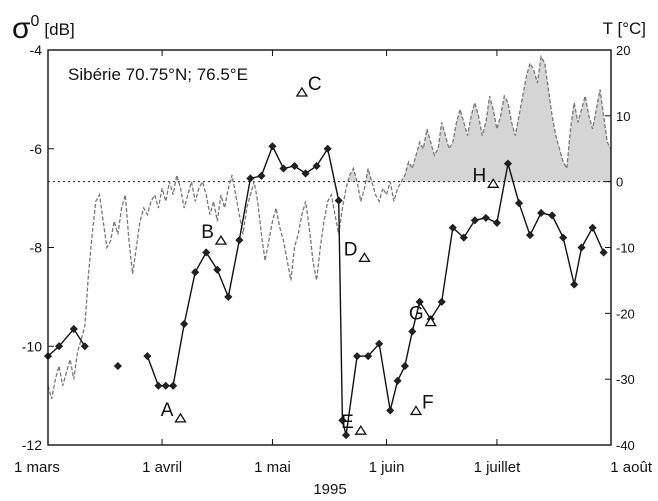  Describe the element at coordinates (623, 50) in the screenshot. I see `right-axis-tick-label: 20` at that location.